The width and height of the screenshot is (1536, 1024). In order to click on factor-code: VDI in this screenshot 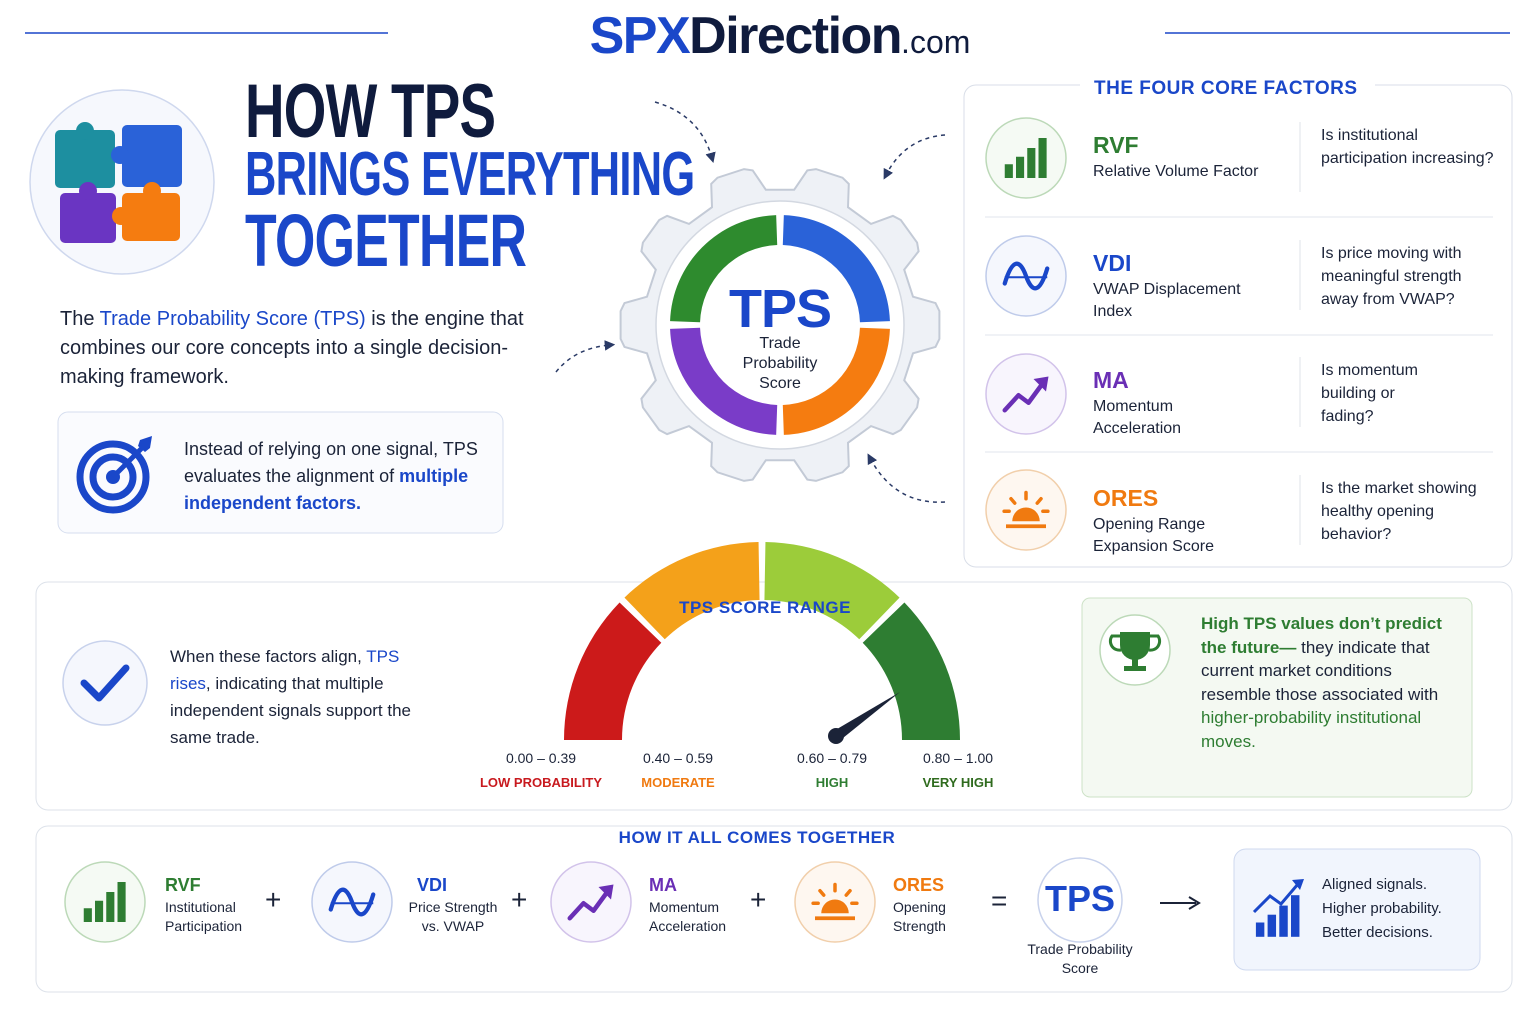, I will do `click(1112, 262)`.